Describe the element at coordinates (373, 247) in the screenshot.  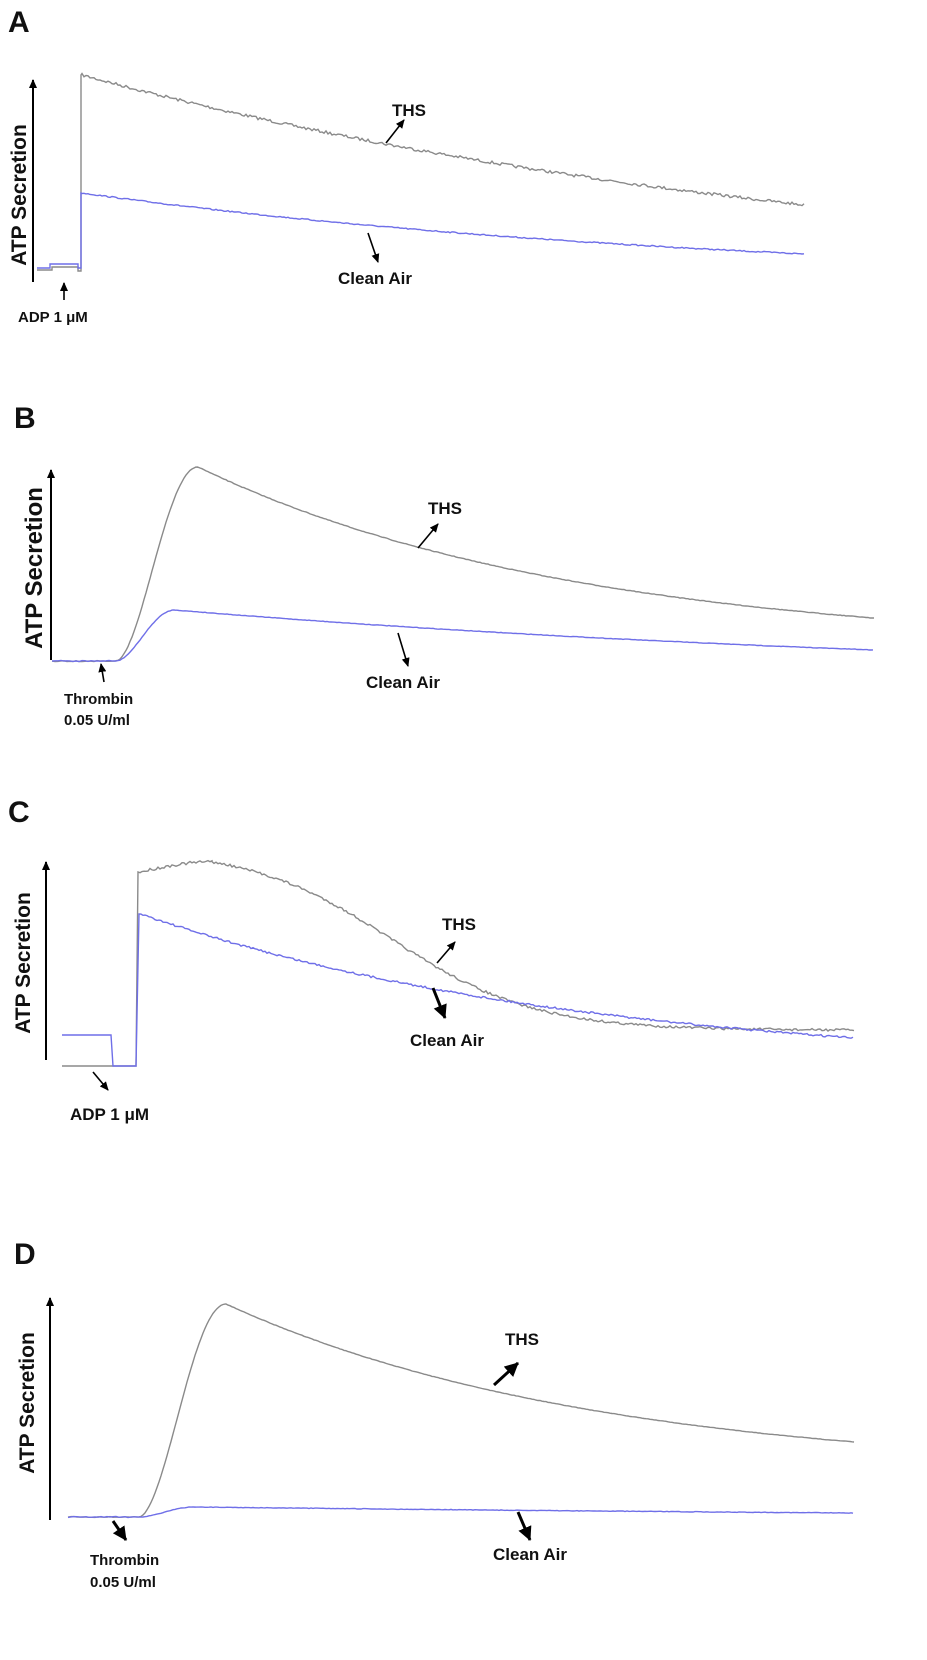
I see `panel-a-clean-air-arrow` at that location.